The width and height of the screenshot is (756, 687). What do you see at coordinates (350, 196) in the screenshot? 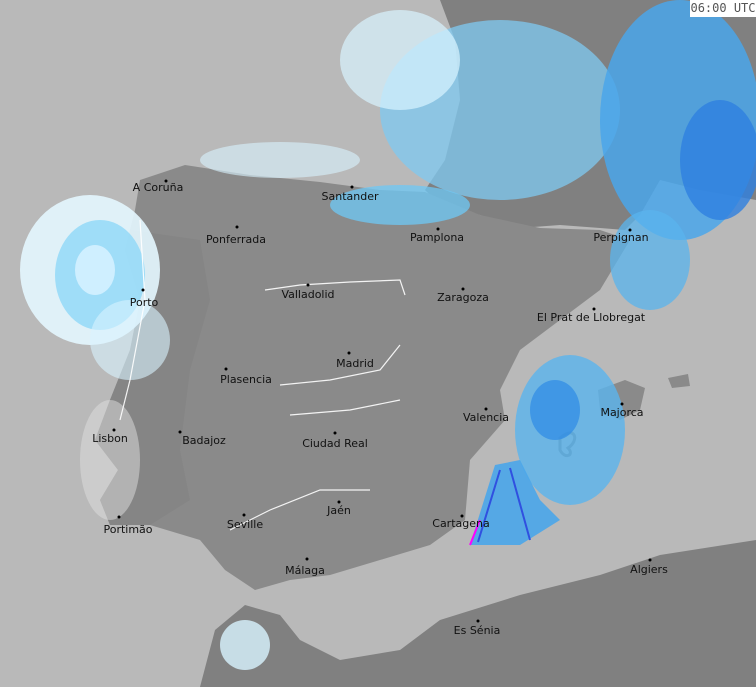
I see `city-label: Santander` at bounding box center [350, 196].